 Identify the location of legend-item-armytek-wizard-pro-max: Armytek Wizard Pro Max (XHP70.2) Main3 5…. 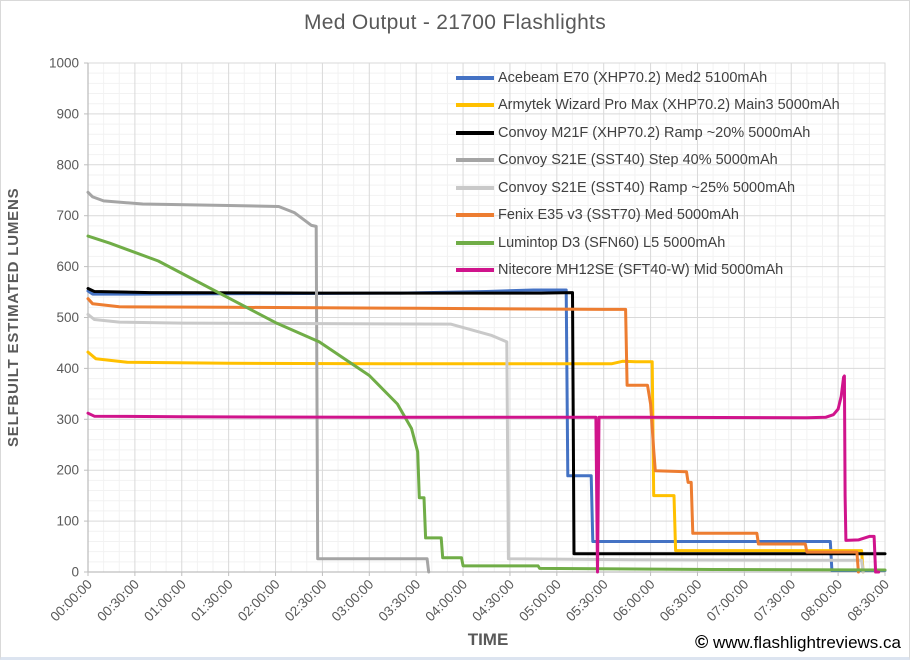
(648, 106).